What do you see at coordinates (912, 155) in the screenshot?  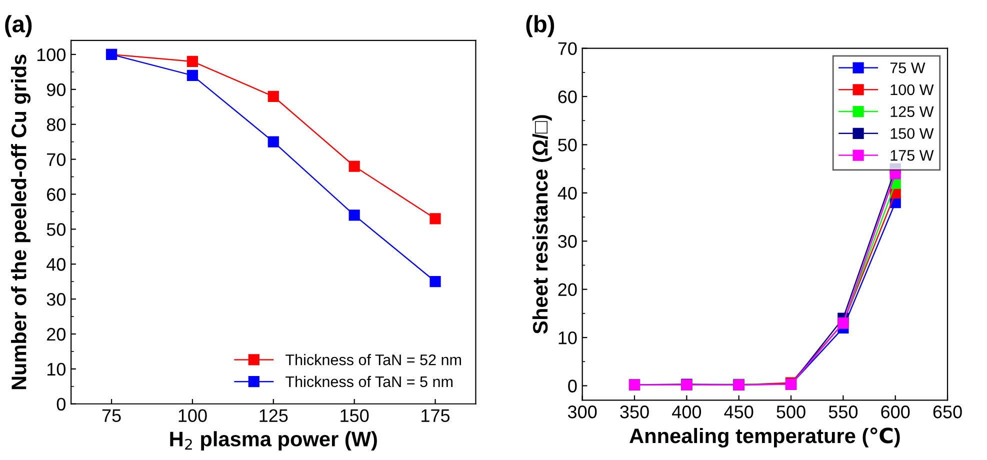 I see `legend-label: 175 W` at bounding box center [912, 155].